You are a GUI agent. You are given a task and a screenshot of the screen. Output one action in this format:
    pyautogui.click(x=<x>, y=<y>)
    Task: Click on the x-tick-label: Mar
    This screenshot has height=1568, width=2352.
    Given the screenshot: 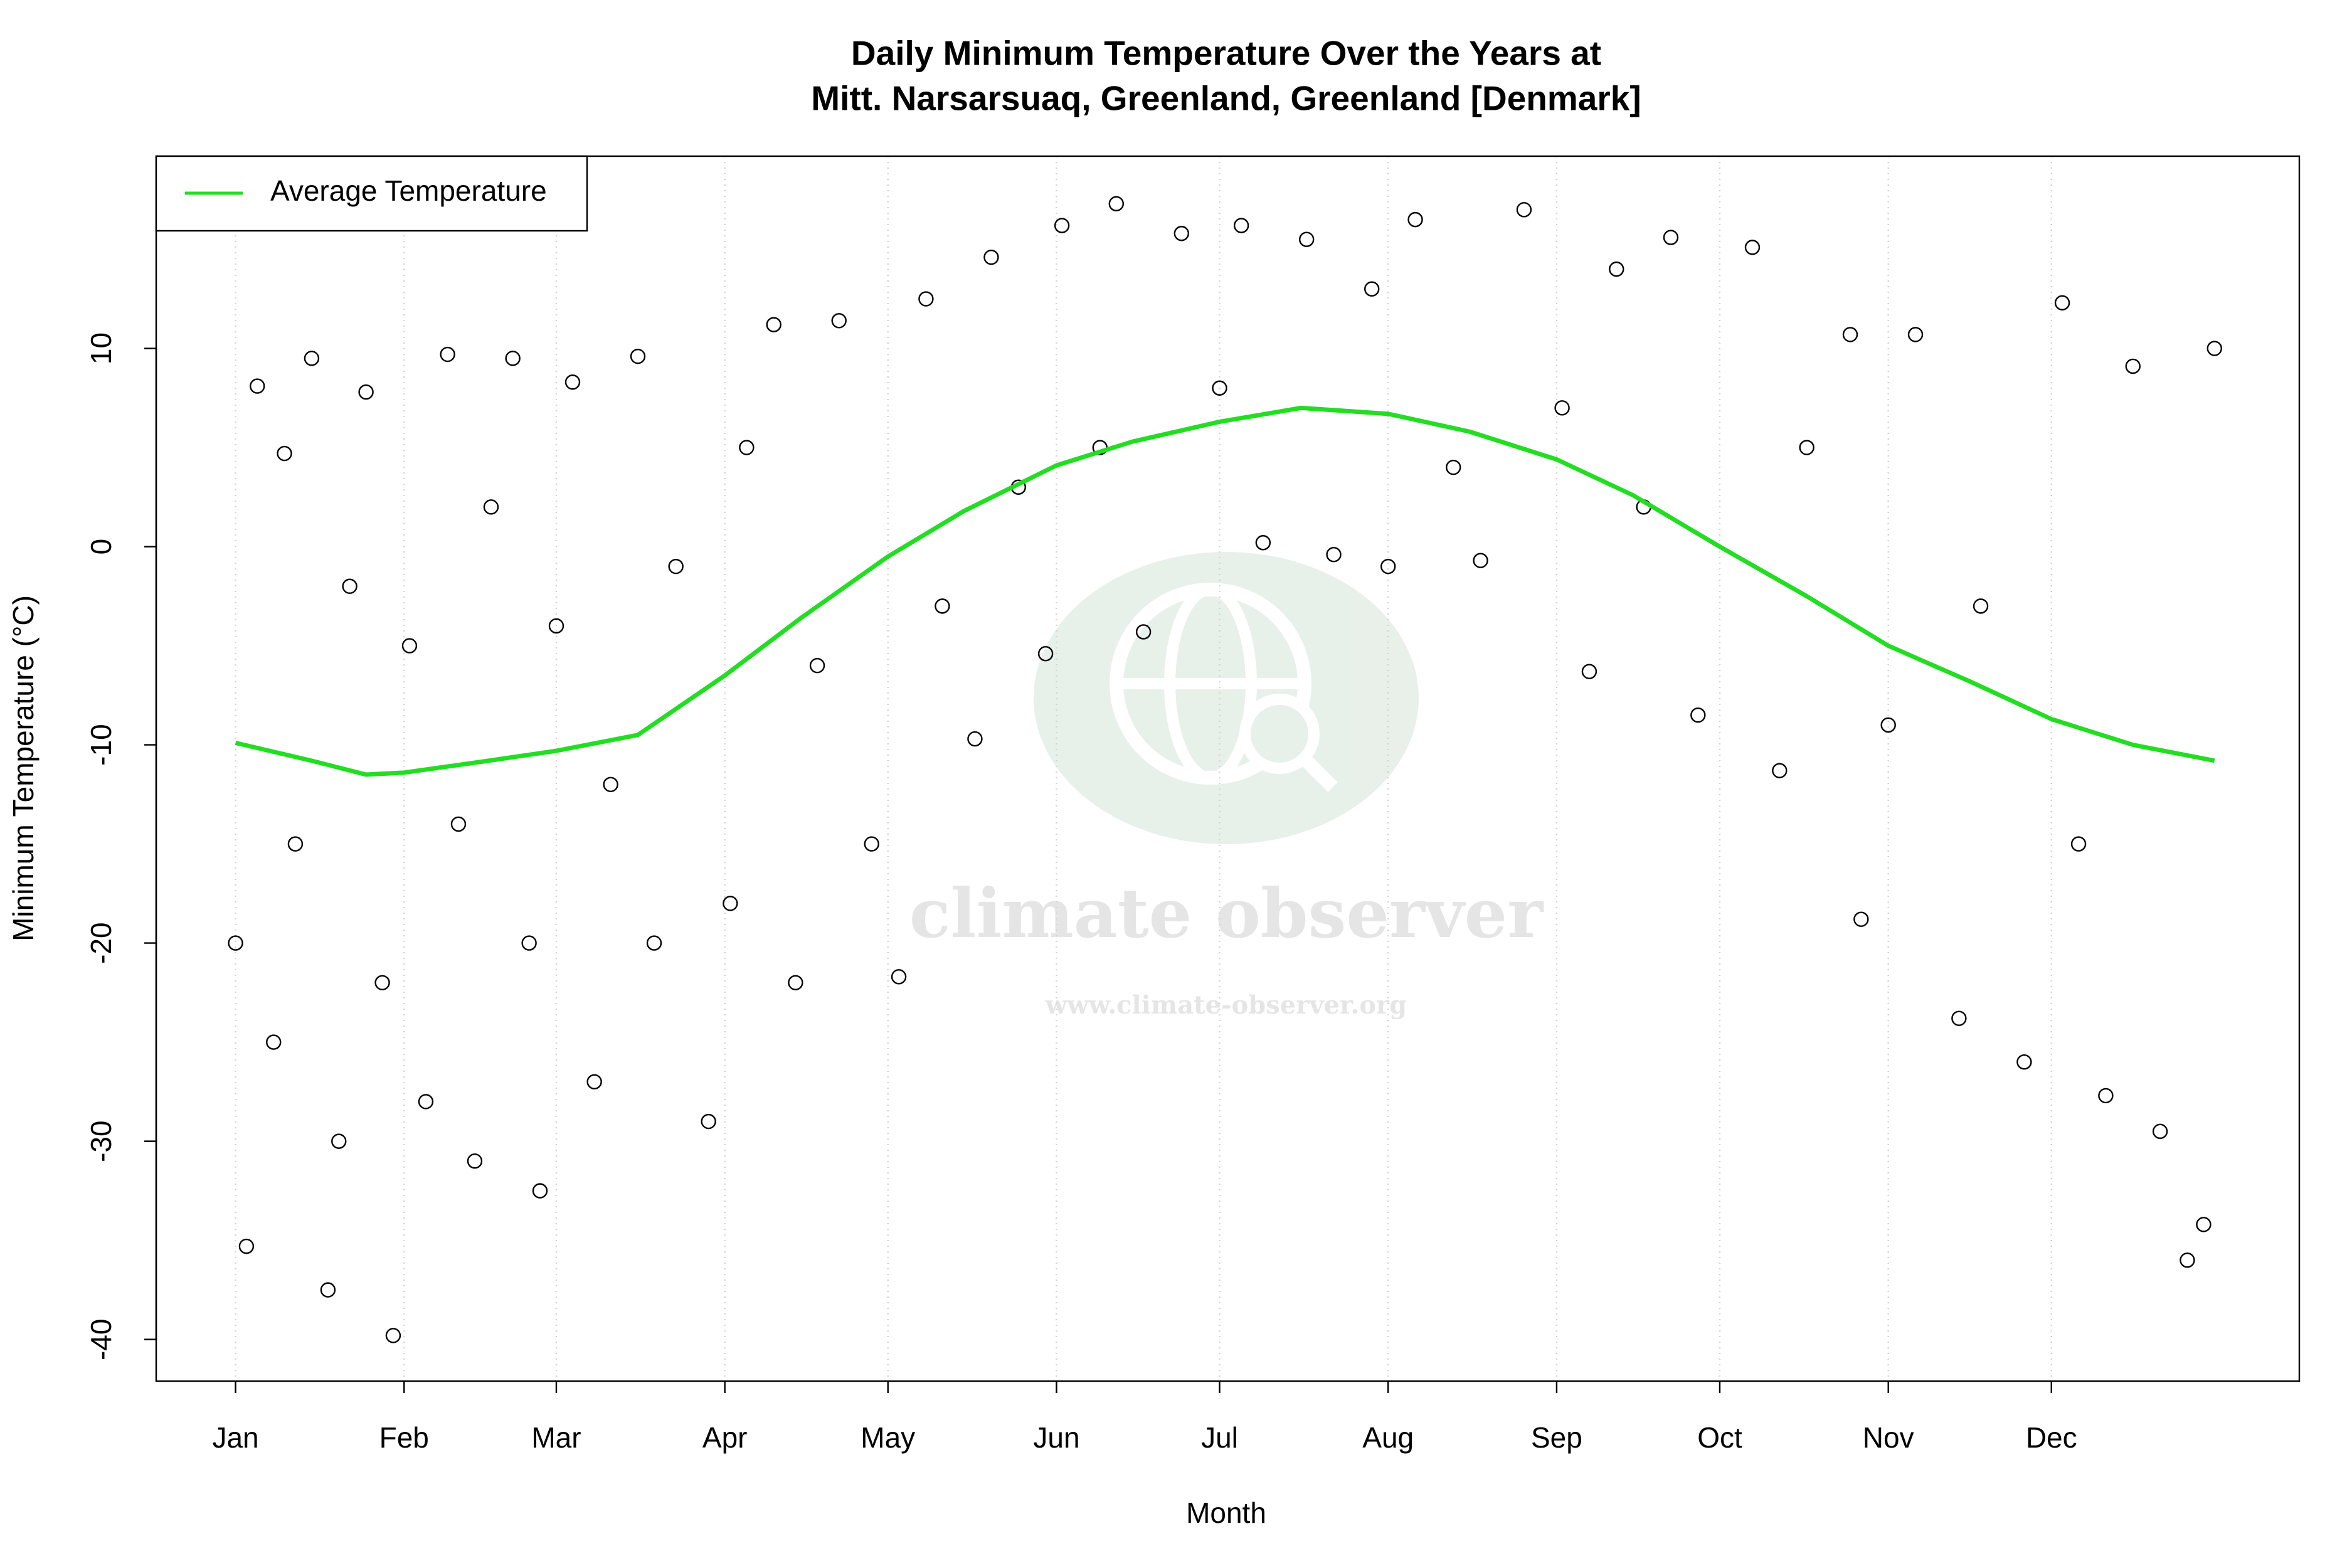 What is the action you would take?
    pyautogui.click(x=556, y=1437)
    